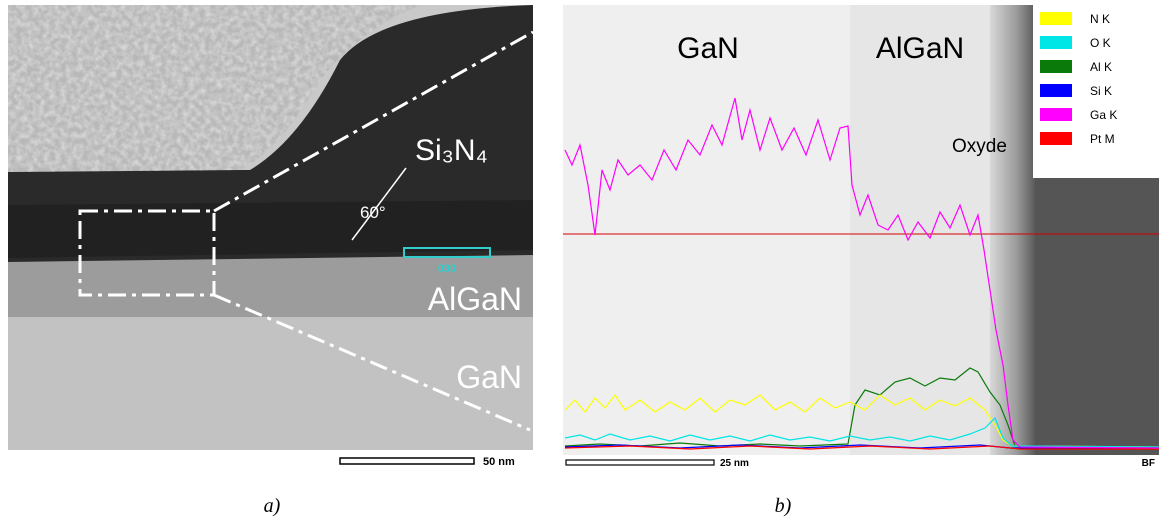  Describe the element at coordinates (373, 212) in the screenshot. I see `angle-label: 60°` at that location.